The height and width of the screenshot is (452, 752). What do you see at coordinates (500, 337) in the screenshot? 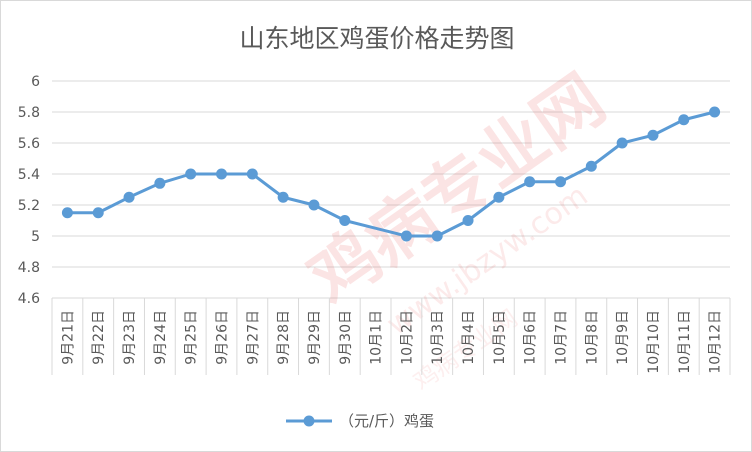
I see `x-tick-label: 10月5日` at bounding box center [500, 337].